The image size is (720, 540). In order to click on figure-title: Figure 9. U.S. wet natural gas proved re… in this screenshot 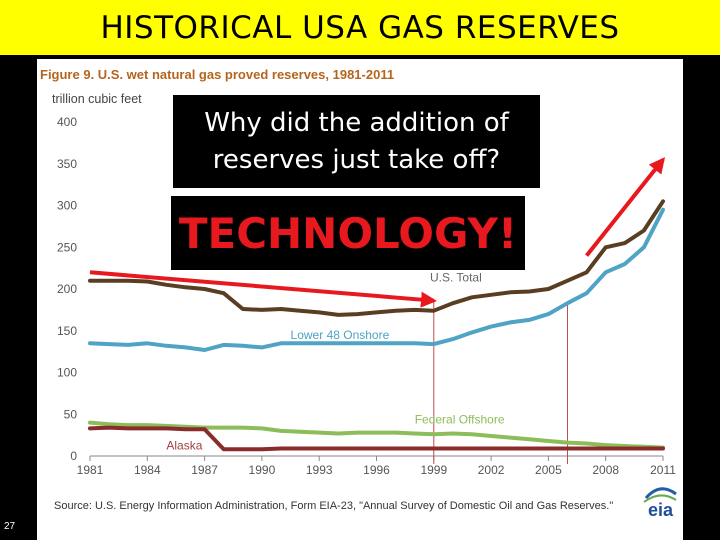, I will do `click(217, 74)`.